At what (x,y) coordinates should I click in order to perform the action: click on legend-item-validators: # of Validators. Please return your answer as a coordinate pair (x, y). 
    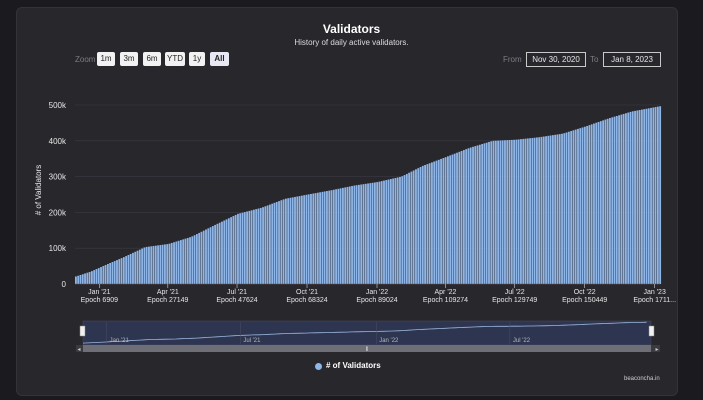
    Looking at the image, I should click on (353, 365).